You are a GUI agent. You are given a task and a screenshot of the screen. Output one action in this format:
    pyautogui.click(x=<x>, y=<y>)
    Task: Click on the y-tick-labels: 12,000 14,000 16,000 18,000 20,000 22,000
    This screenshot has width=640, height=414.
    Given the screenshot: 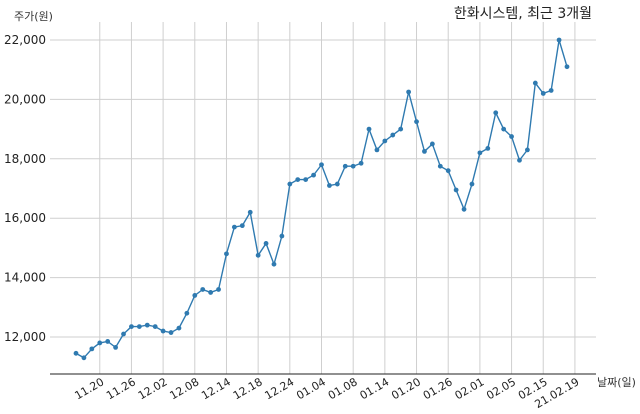 What is the action you would take?
    pyautogui.click(x=25, y=188)
    